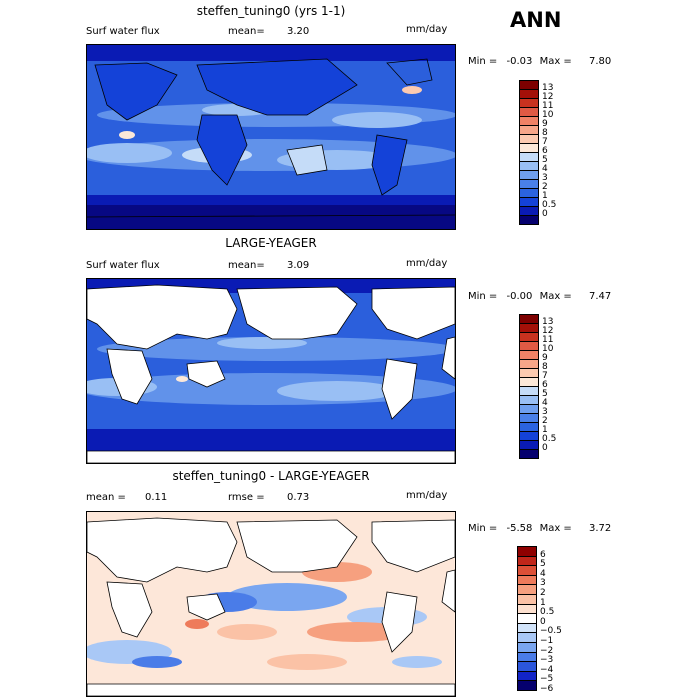 The height and width of the screenshot is (700, 700). Describe the element at coordinates (123, 265) in the screenshot. I see `panel2-variable-label: Surf water flux` at that location.